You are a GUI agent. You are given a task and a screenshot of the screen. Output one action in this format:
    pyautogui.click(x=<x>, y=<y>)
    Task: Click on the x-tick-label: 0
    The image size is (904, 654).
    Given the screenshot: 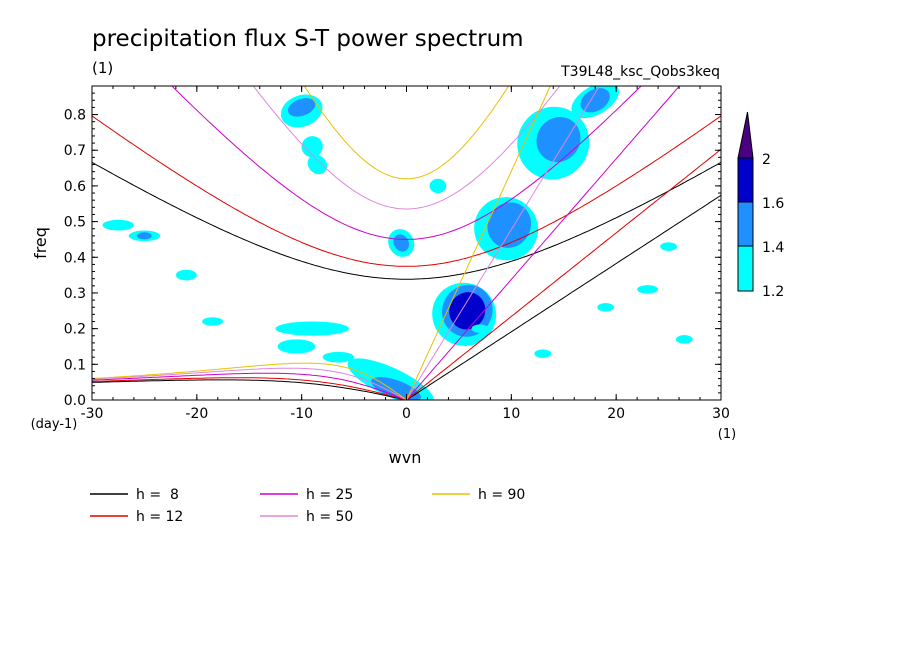 What is the action you would take?
    pyautogui.click(x=406, y=414)
    